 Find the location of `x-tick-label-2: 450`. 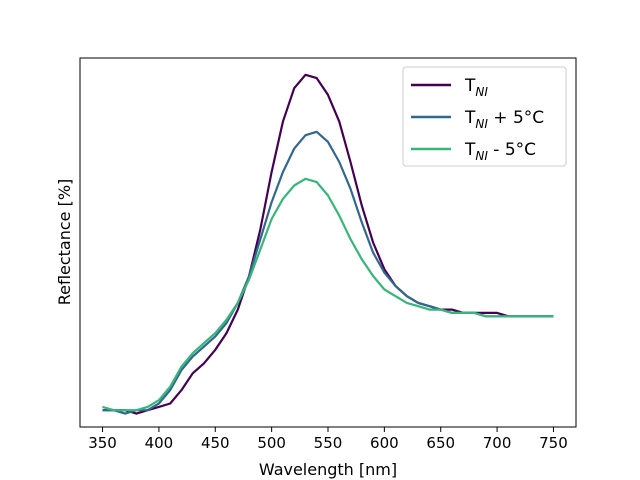

x-tick-label-2: 450 is located at coordinates (215, 443).